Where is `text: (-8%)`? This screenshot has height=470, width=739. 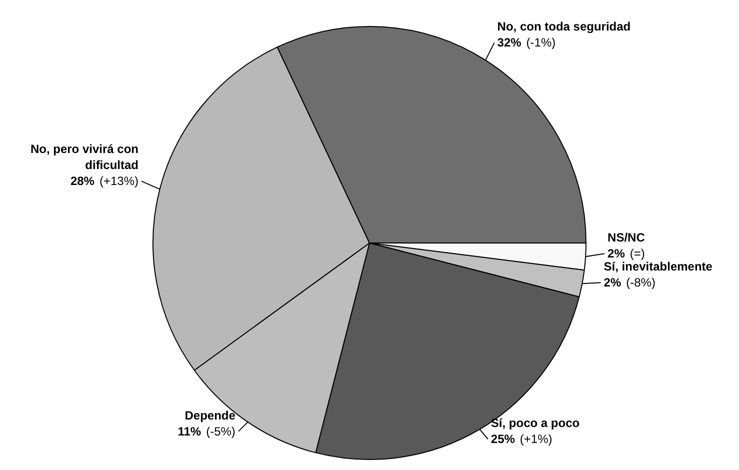
text: (-8%) is located at coordinates (641, 283).